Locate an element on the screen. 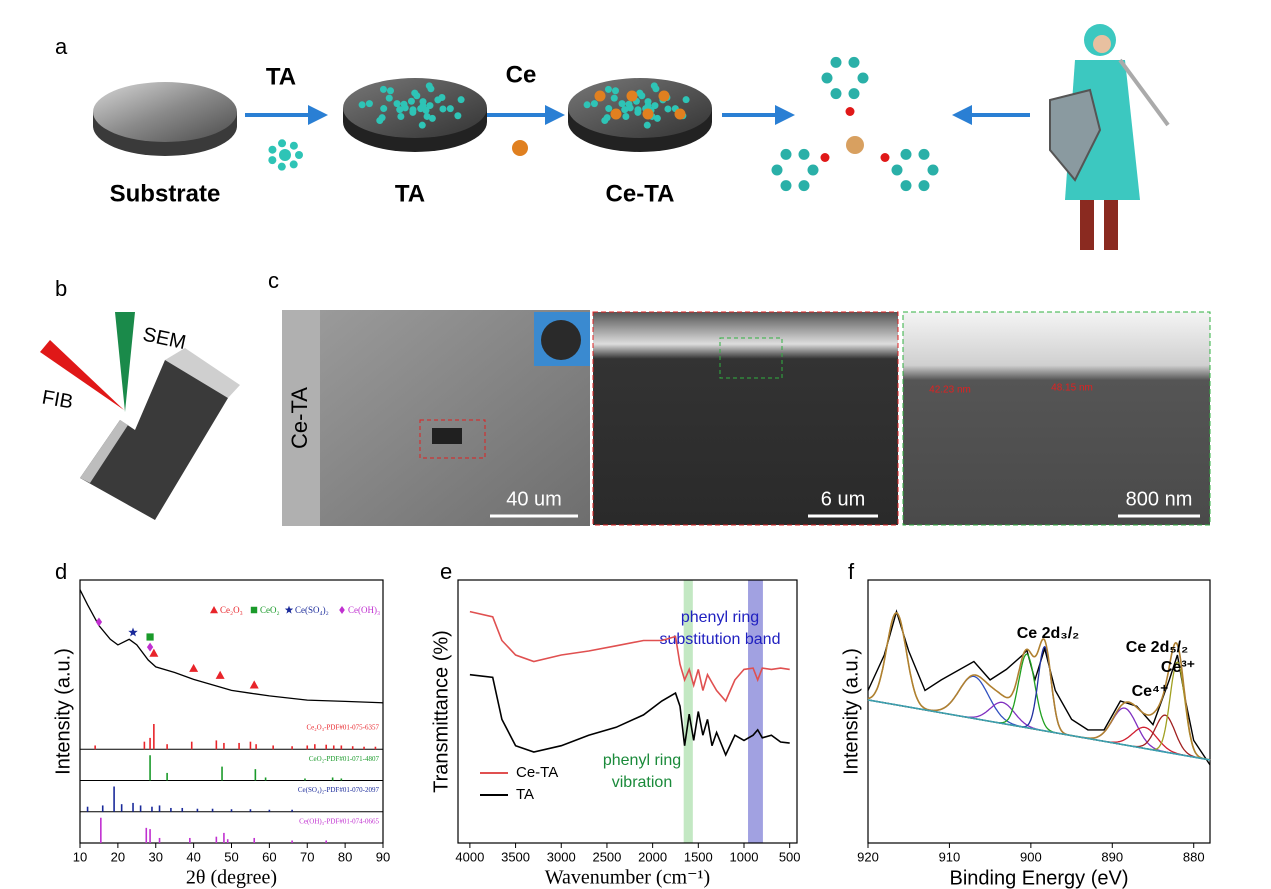  ta-network is located at coordinates (603, 124).